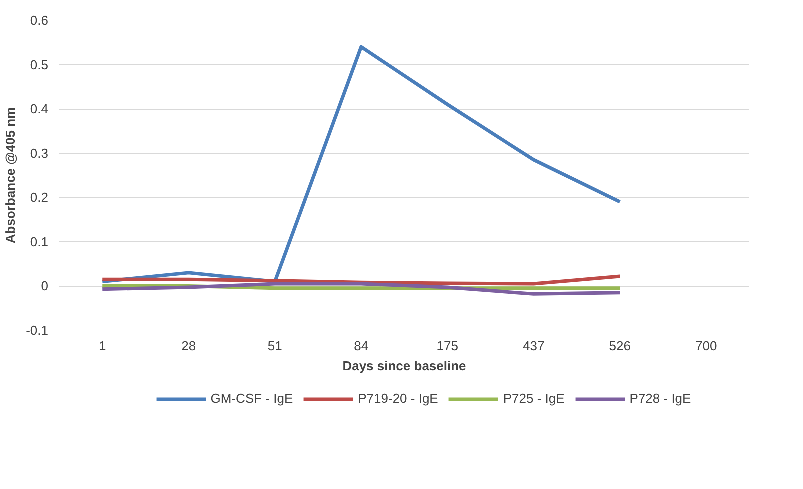  I want to click on y-tick-label: 0.2, so click(39, 198).